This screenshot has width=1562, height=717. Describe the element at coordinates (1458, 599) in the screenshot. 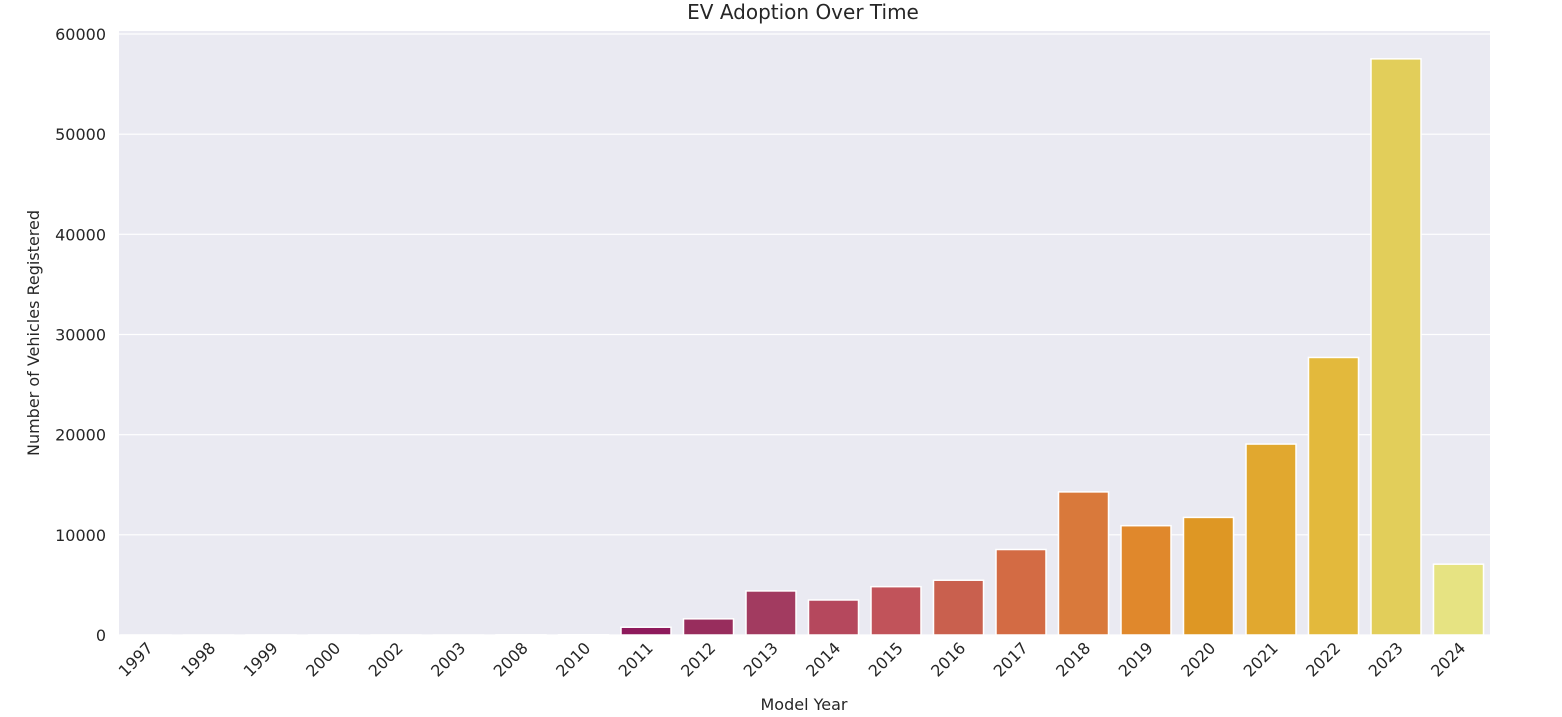

I see `bar-2024` at that location.